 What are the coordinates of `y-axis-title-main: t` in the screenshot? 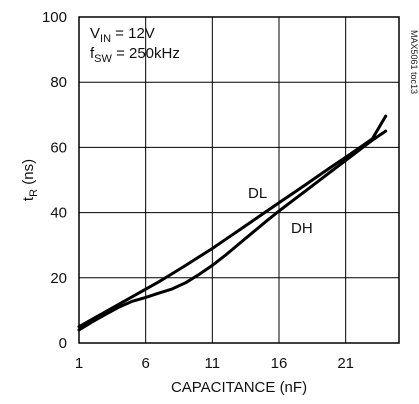 It's located at (28, 198).